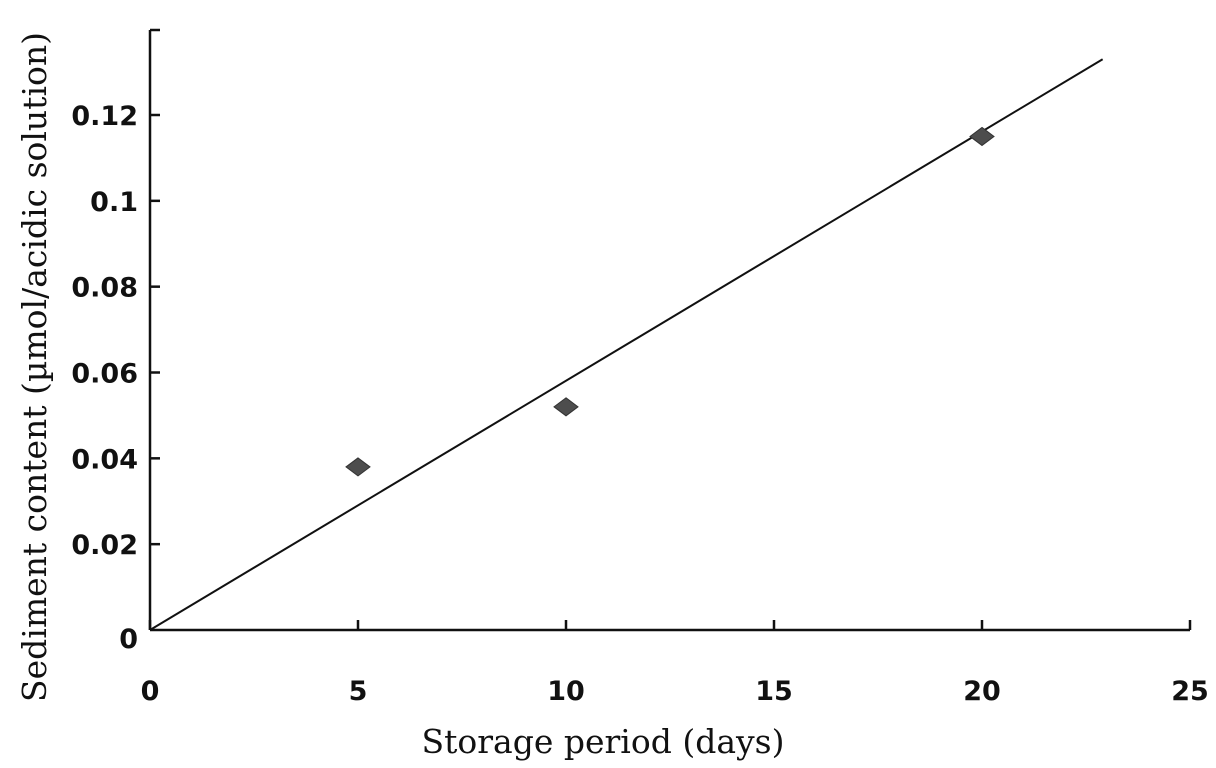 The image size is (1216, 768). What do you see at coordinates (982, 691) in the screenshot?
I see `x-tick-label: 20` at bounding box center [982, 691].